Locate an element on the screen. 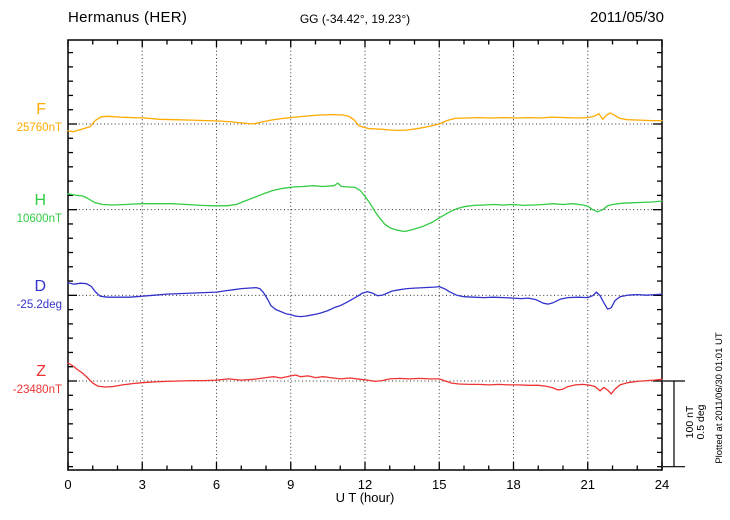  channel-letter-F: F is located at coordinates (41, 109).